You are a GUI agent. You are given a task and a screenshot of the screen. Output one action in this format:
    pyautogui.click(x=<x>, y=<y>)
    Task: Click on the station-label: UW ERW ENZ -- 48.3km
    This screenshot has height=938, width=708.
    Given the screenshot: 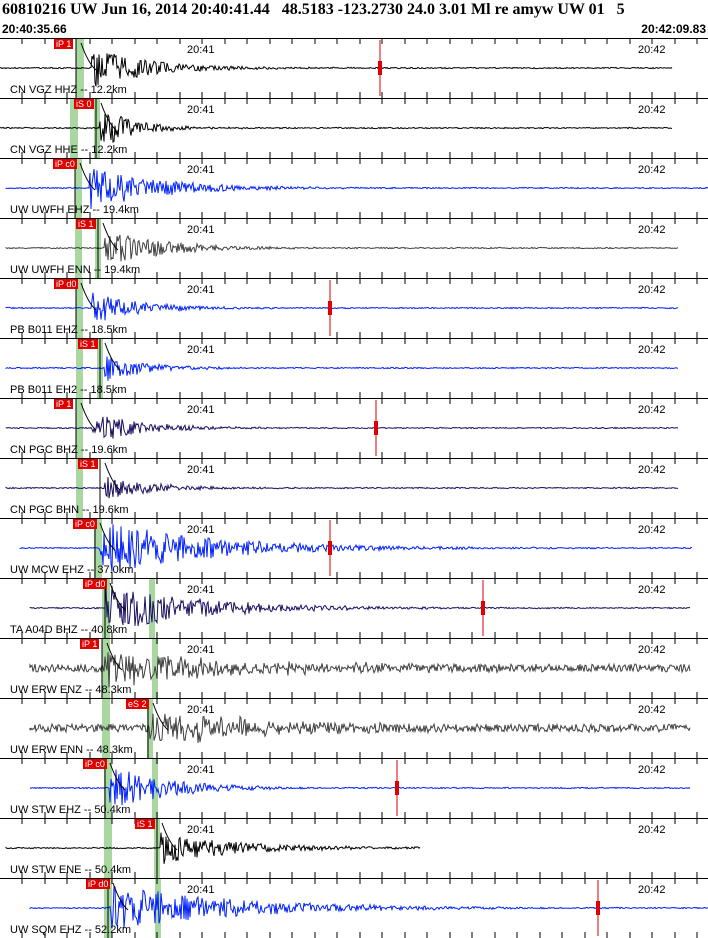 What is the action you would take?
    pyautogui.click(x=71, y=690)
    